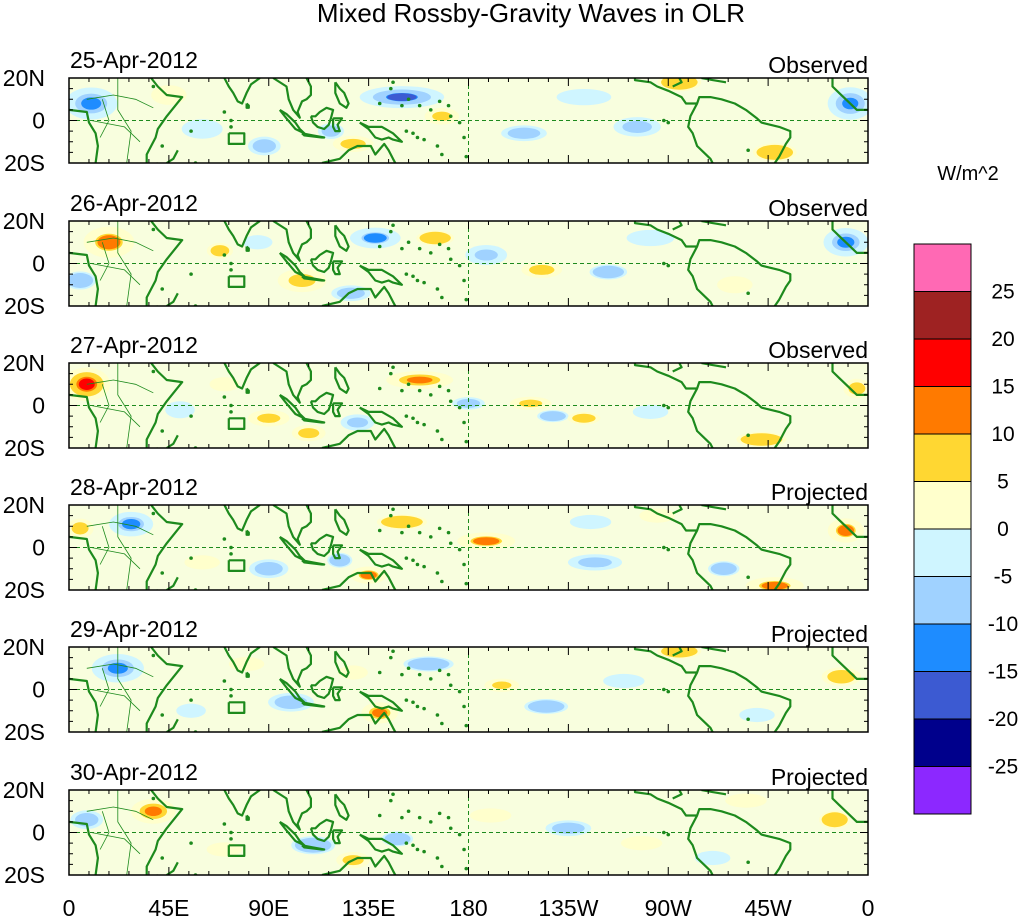  I want to click on country-borders, so click(120, 405).